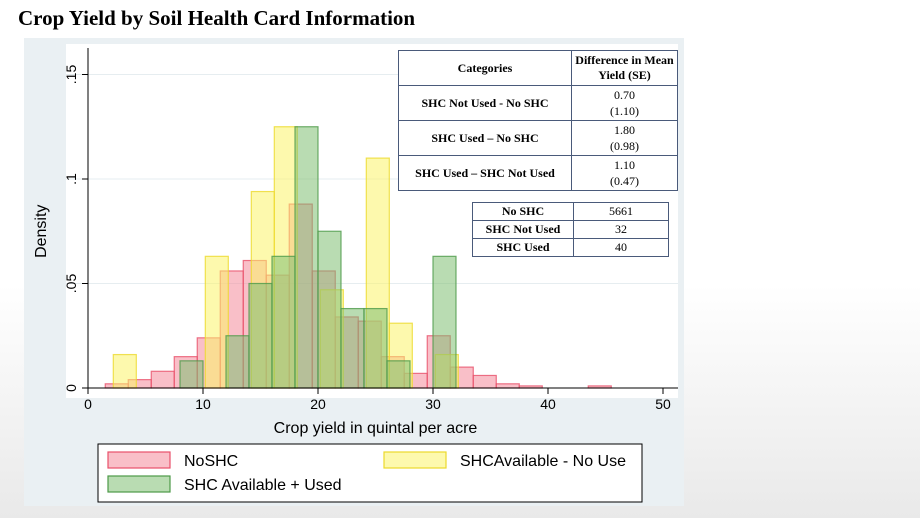 The image size is (920, 518). Describe the element at coordinates (88, 404) in the screenshot. I see `x-tick-label: 0` at that location.